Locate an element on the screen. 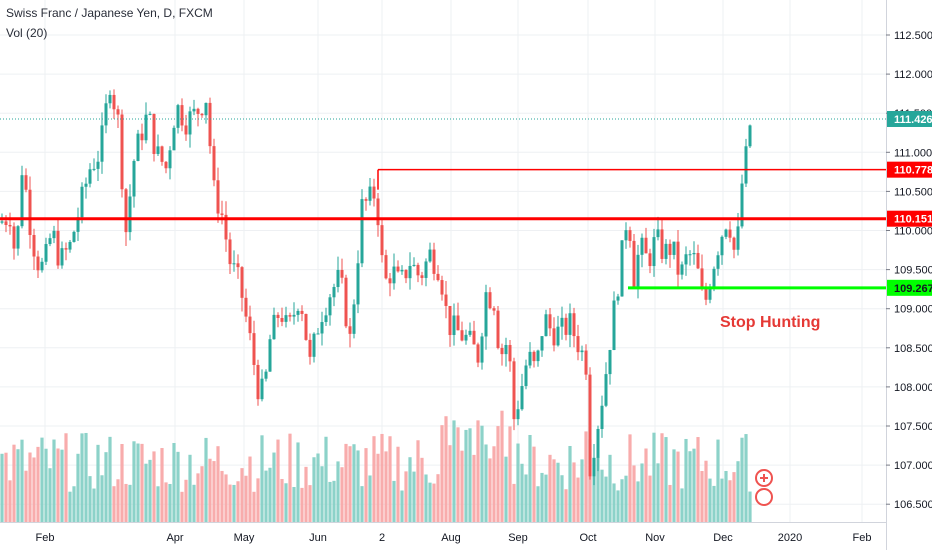 This screenshot has width=932, height=550. y-tick-label: 109.000 is located at coordinates (913, 310).